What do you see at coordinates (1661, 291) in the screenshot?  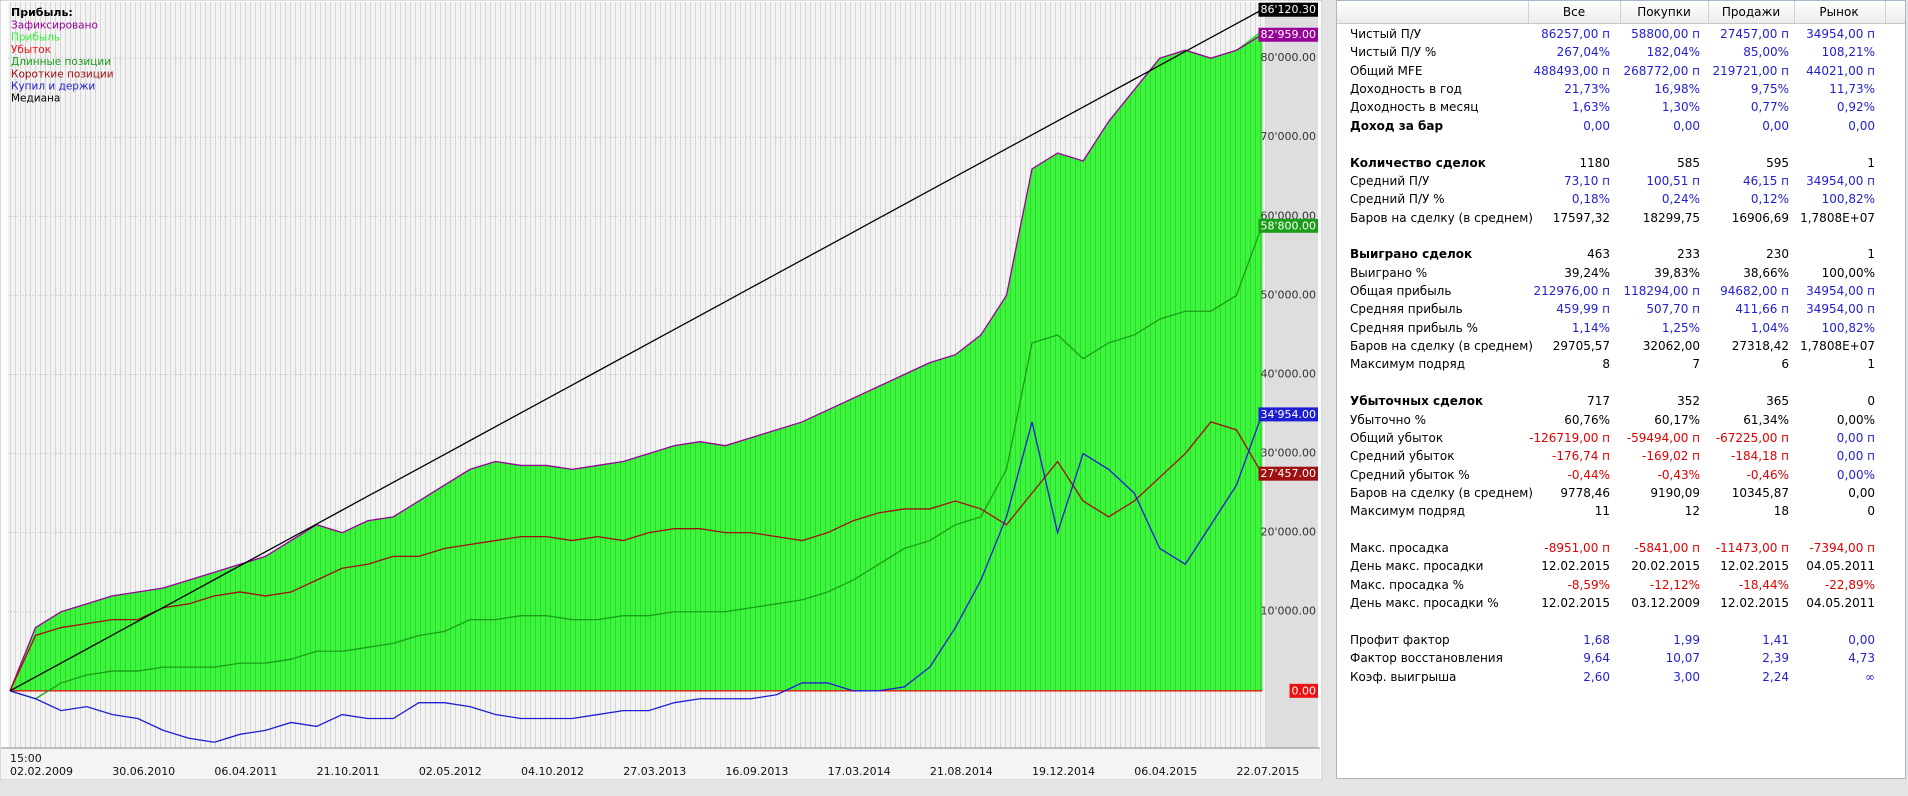 I see `value-cell: 118294,00 п` at bounding box center [1661, 291].